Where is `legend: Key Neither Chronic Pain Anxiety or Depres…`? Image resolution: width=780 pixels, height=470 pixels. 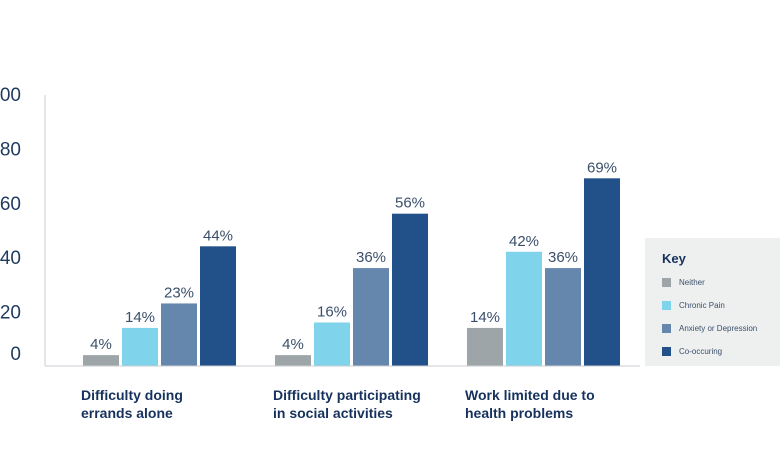
legend: Key Neither Chronic Pain Anxiety or Depres… is located at coordinates (712, 302).